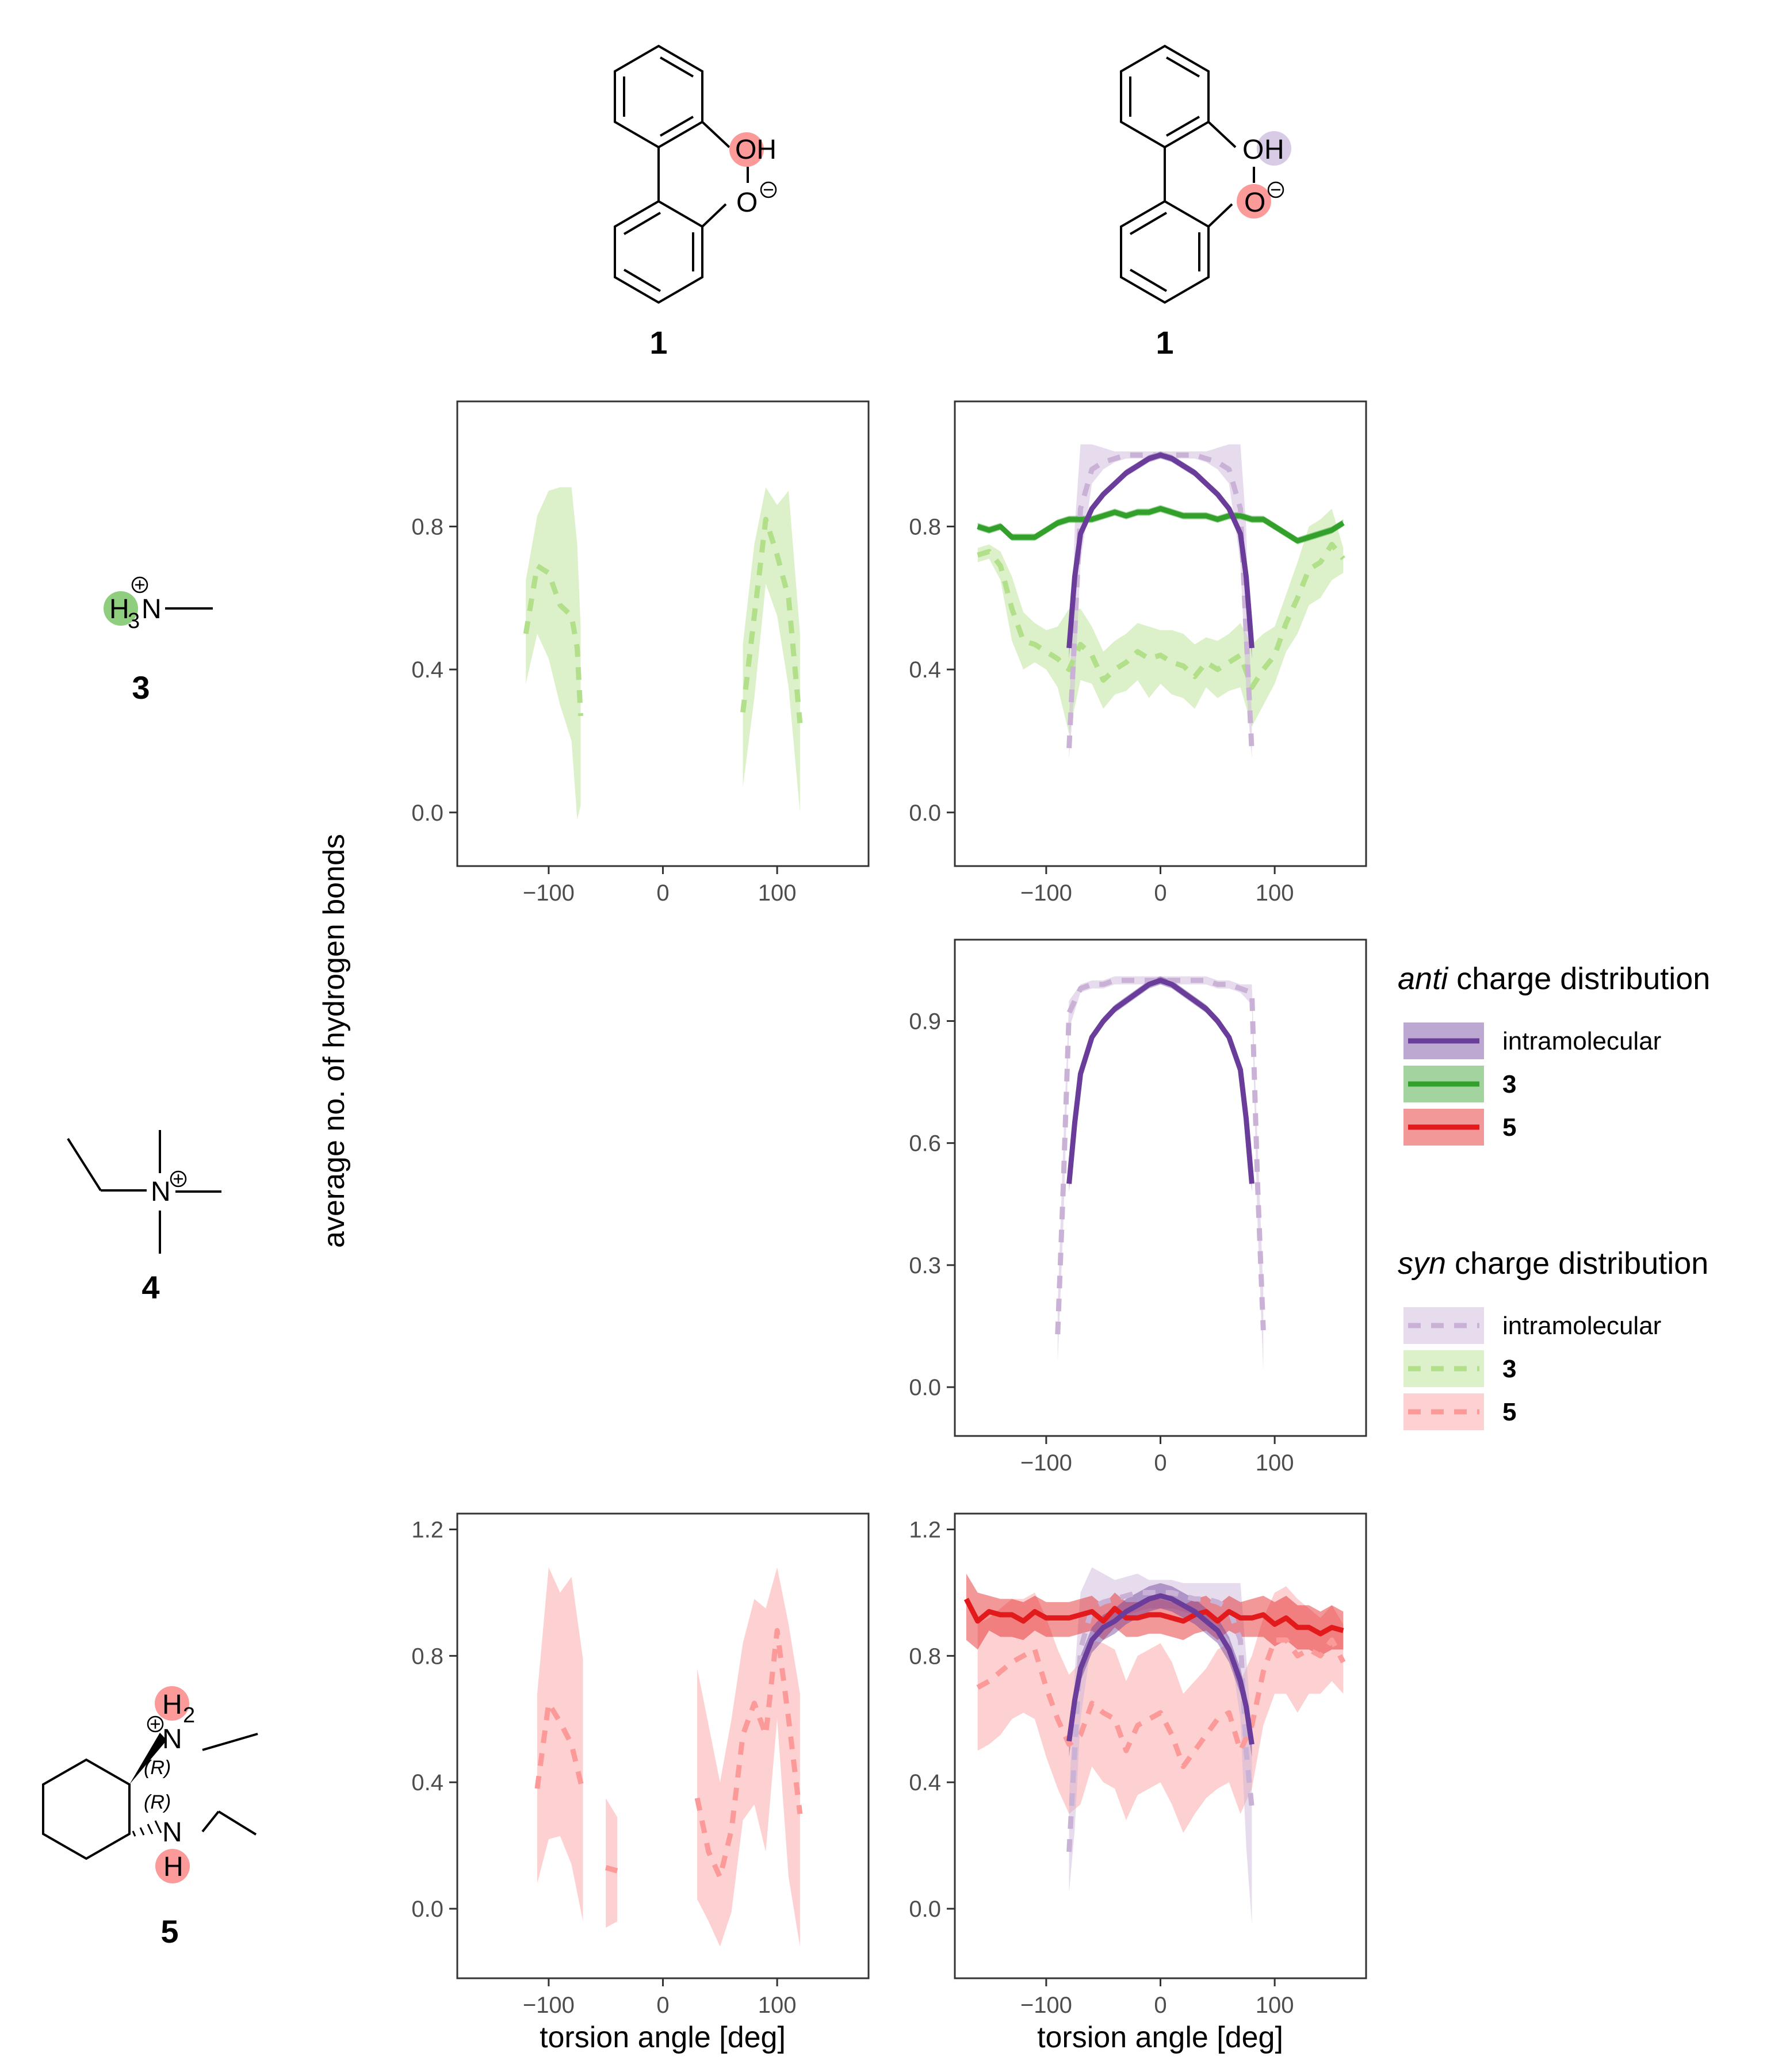 This screenshot has width=1767, height=2072. Describe the element at coordinates (172, 1832) in the screenshot. I see `atom-n-bottom: N` at that location.